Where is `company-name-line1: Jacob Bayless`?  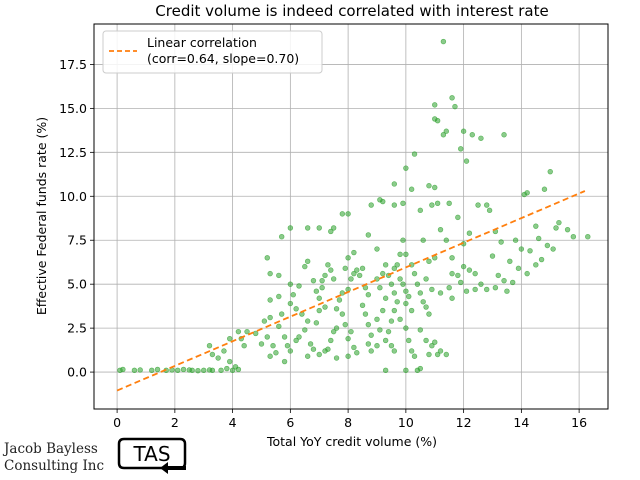 company-name-line1: Jacob Bayless is located at coordinates (50, 449).